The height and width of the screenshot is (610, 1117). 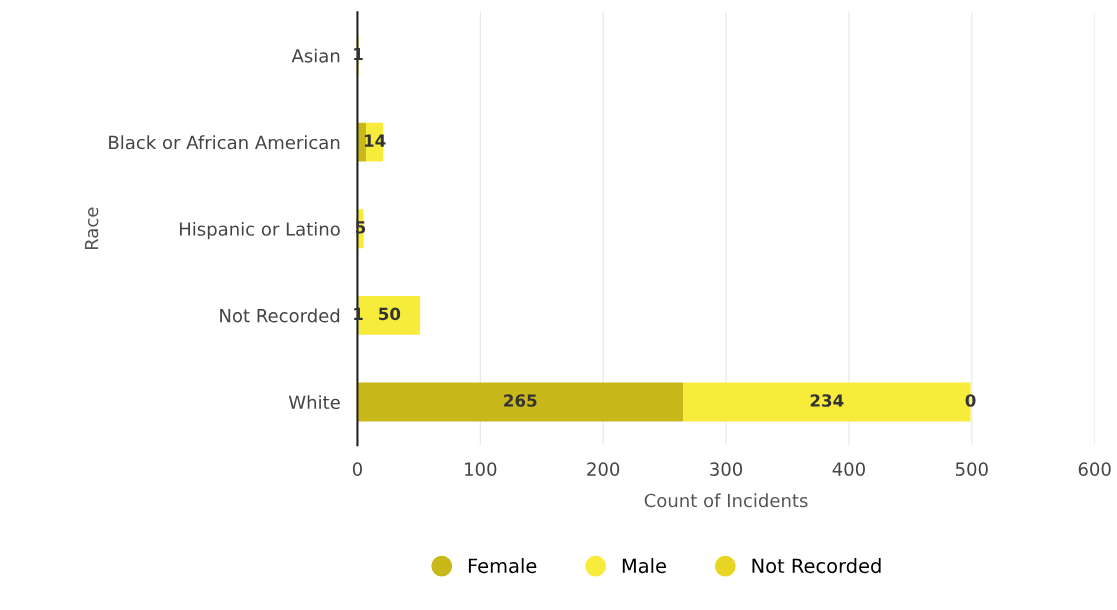 What do you see at coordinates (603, 469) in the screenshot?
I see `x-tick-label: 200` at bounding box center [603, 469].